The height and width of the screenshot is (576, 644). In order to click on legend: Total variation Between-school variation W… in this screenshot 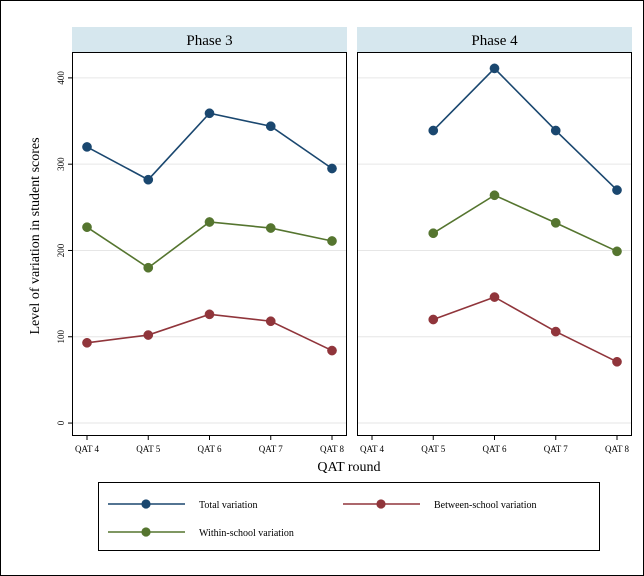, I will do `click(349, 516)`.